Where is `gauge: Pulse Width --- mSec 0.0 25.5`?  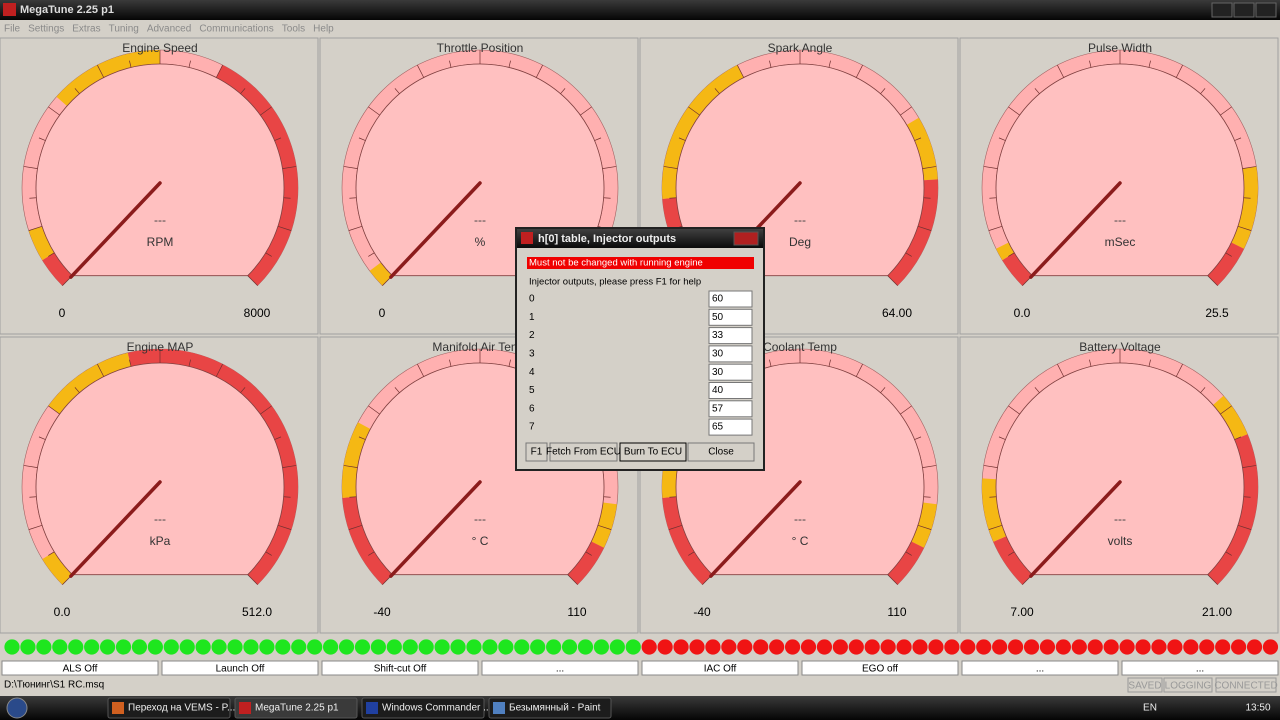
gauge: Pulse Width --- mSec 0.0 25.5 is located at coordinates (1119, 186).